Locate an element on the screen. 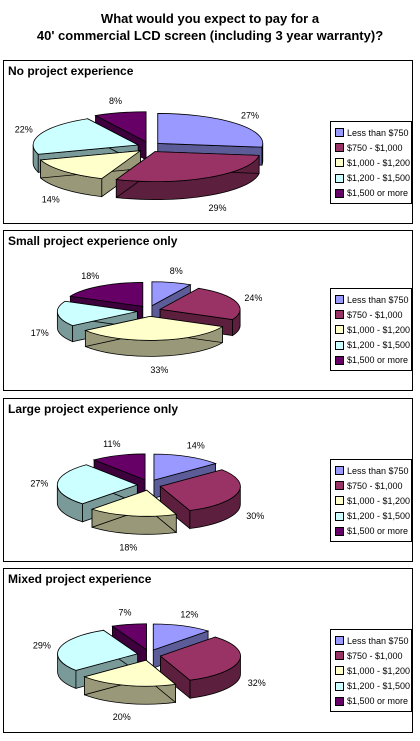 The width and height of the screenshot is (420, 741). slice-label-1000-1200: 18% is located at coordinates (128, 548).